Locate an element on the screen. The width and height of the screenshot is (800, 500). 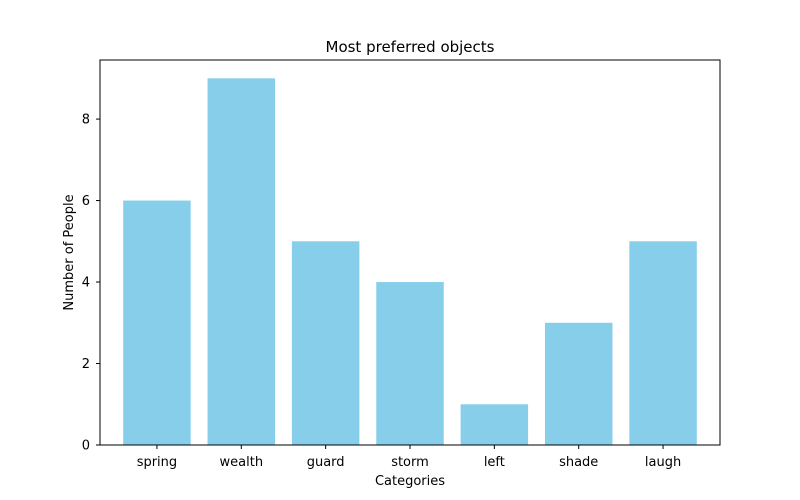
x-axis-ticks: spring wealth guard storm left shade laugh is located at coordinates (409, 457).